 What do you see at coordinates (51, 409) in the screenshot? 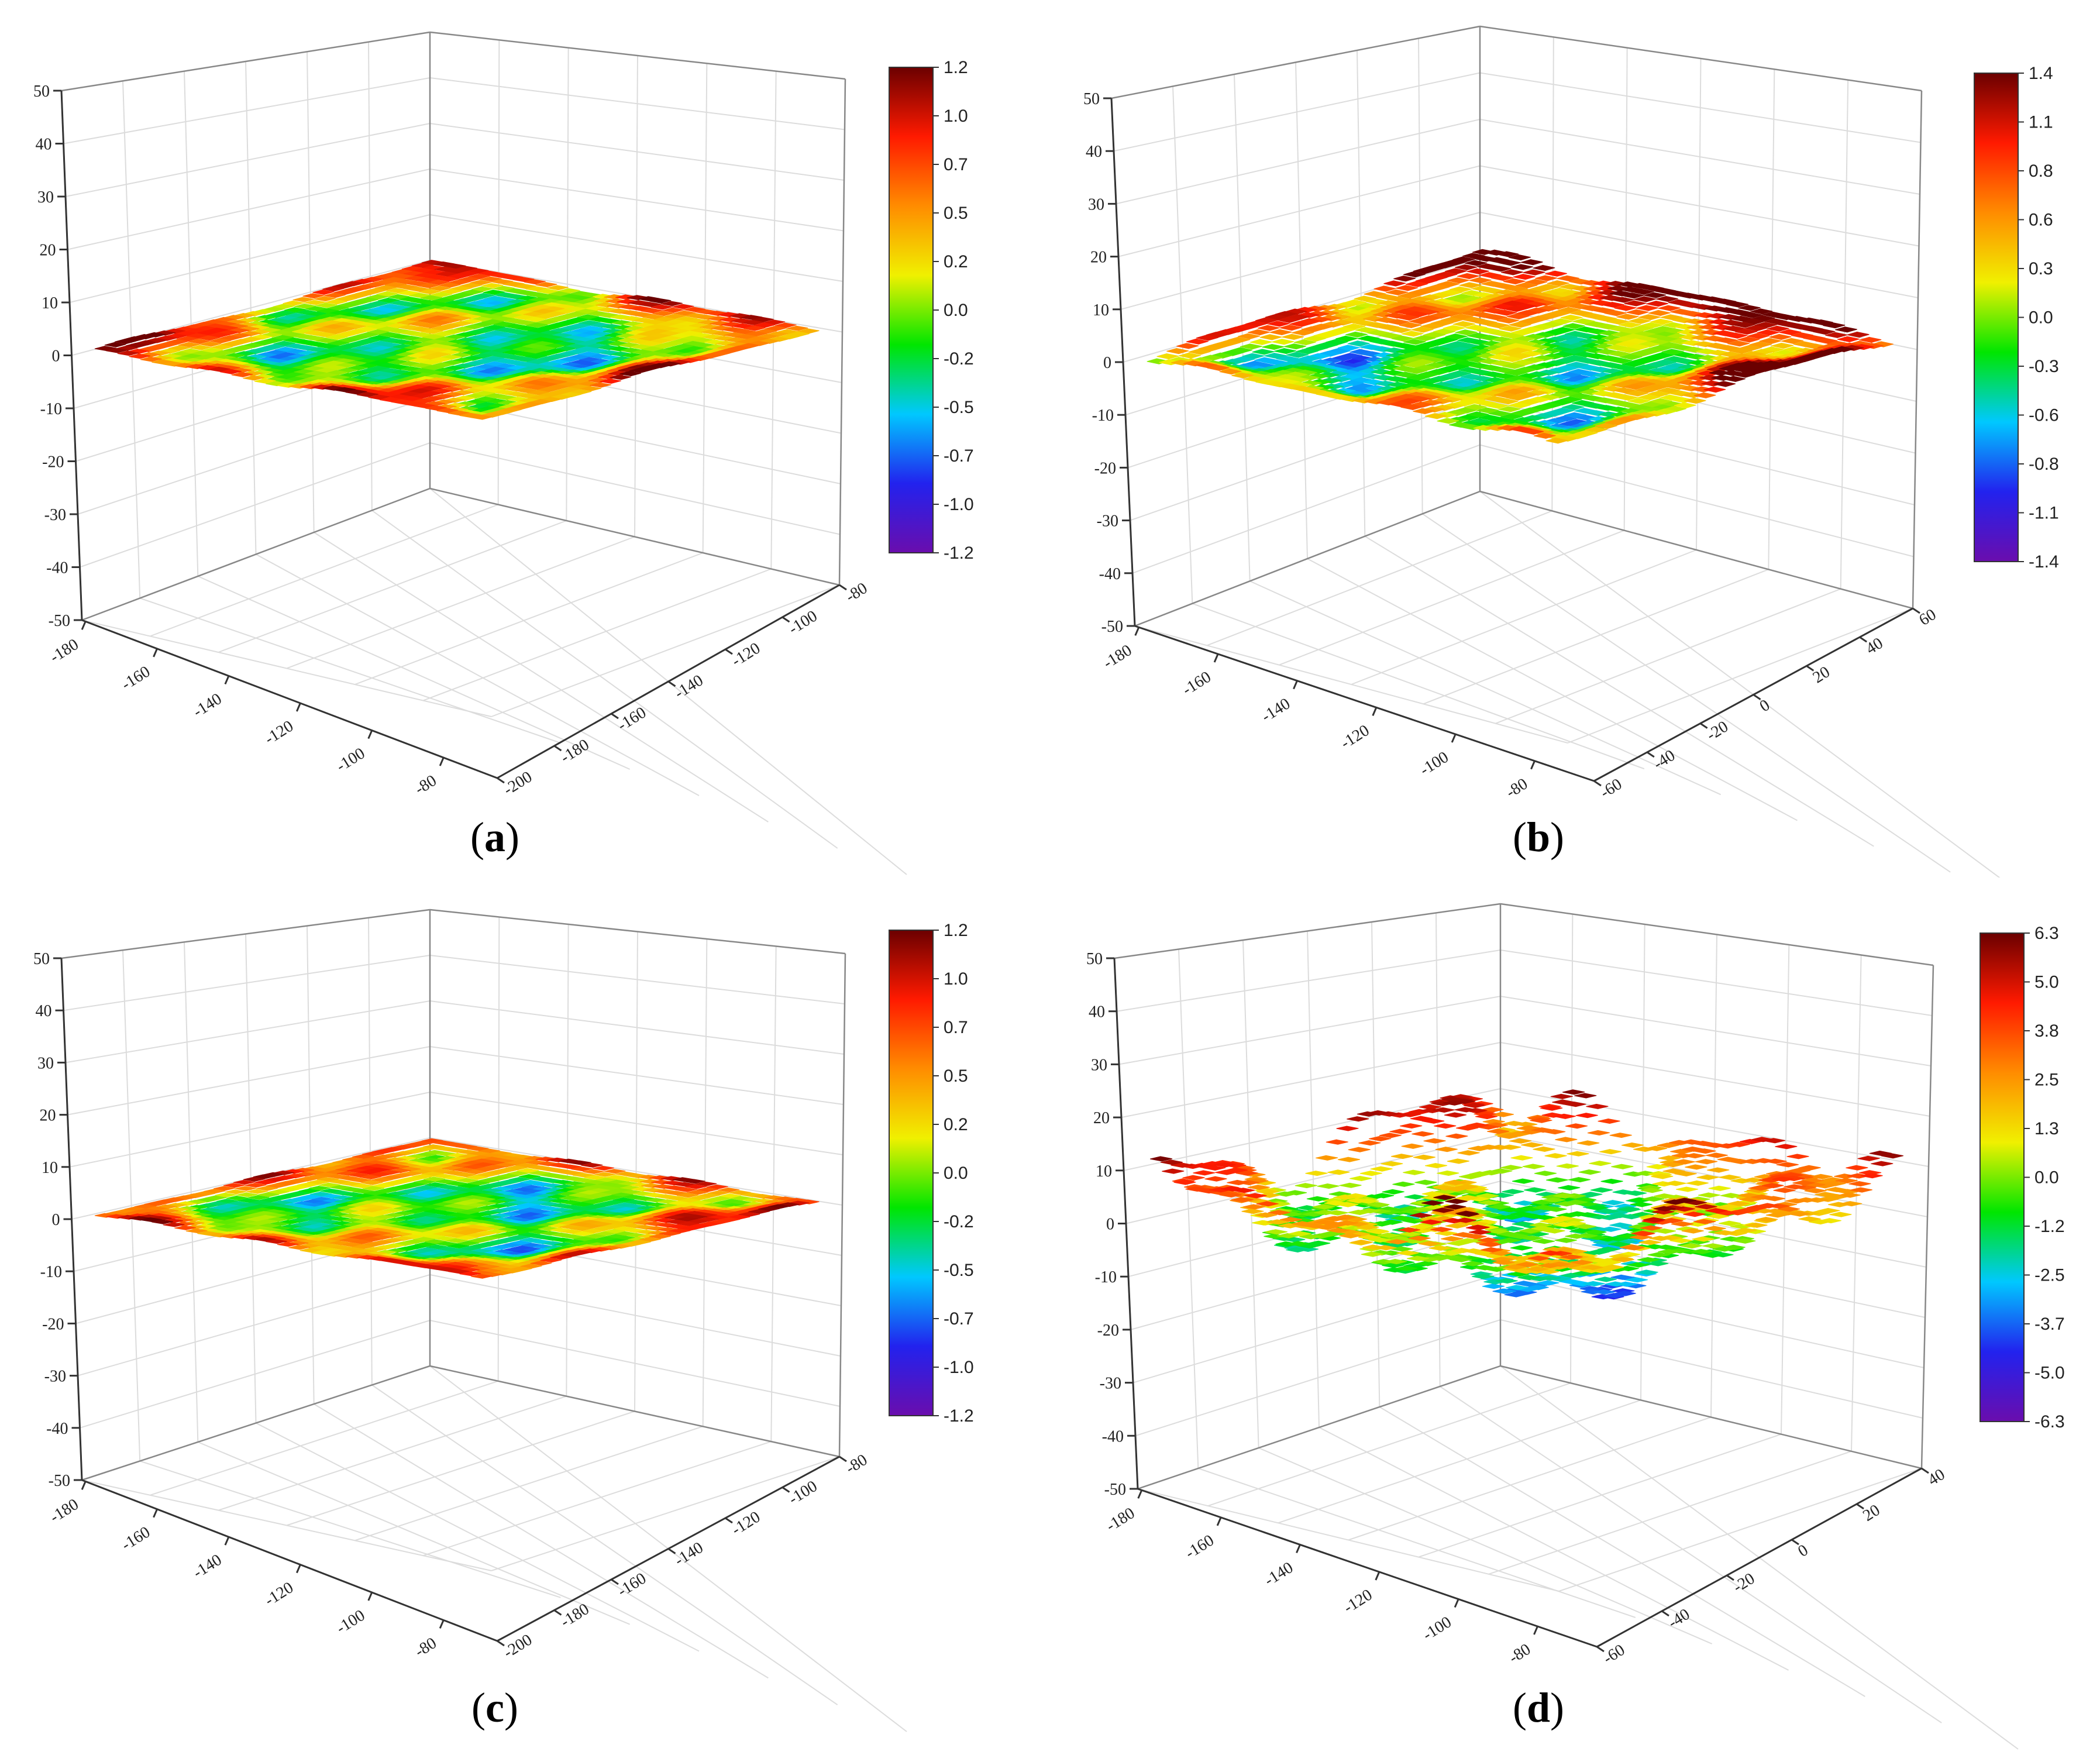
I see `z-tick-label: -10` at bounding box center [51, 409].